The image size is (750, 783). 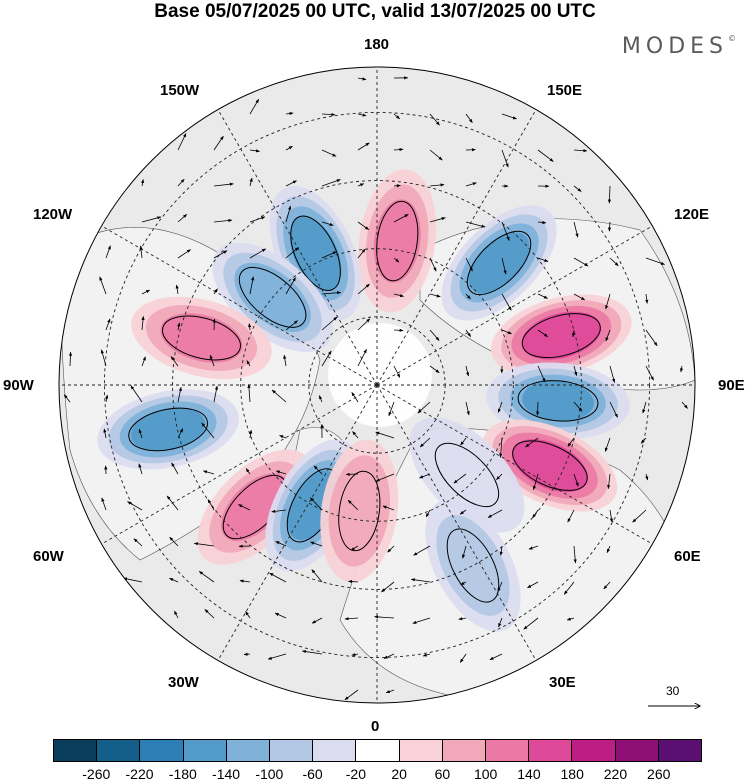 What do you see at coordinates (529, 774) in the screenshot?
I see `colorbar-tick-label: 140` at bounding box center [529, 774].